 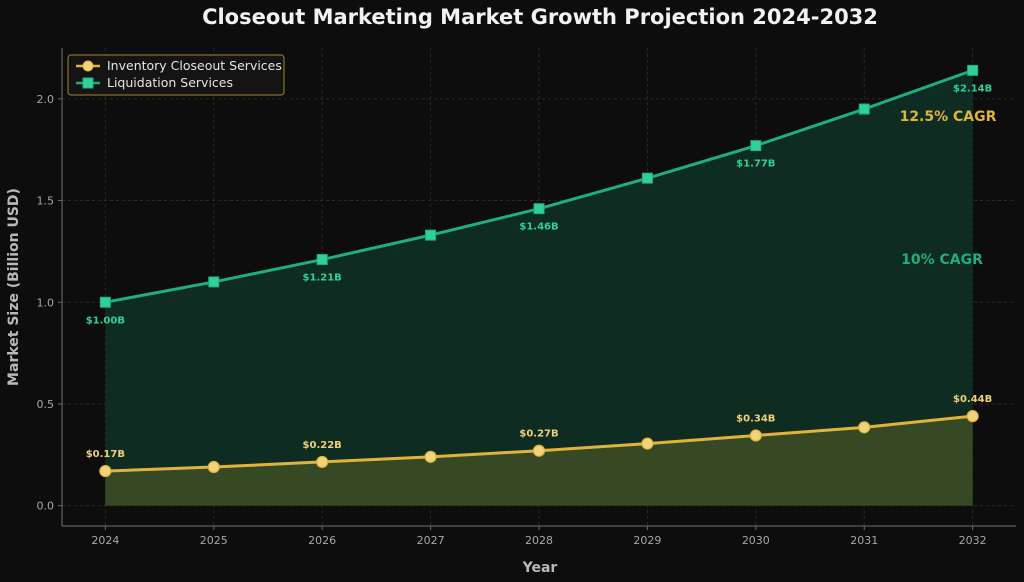 I want to click on x-ticks: 2024 2025 2026 2027 2028 2029 2030 2031 2032, so click(x=539, y=536).